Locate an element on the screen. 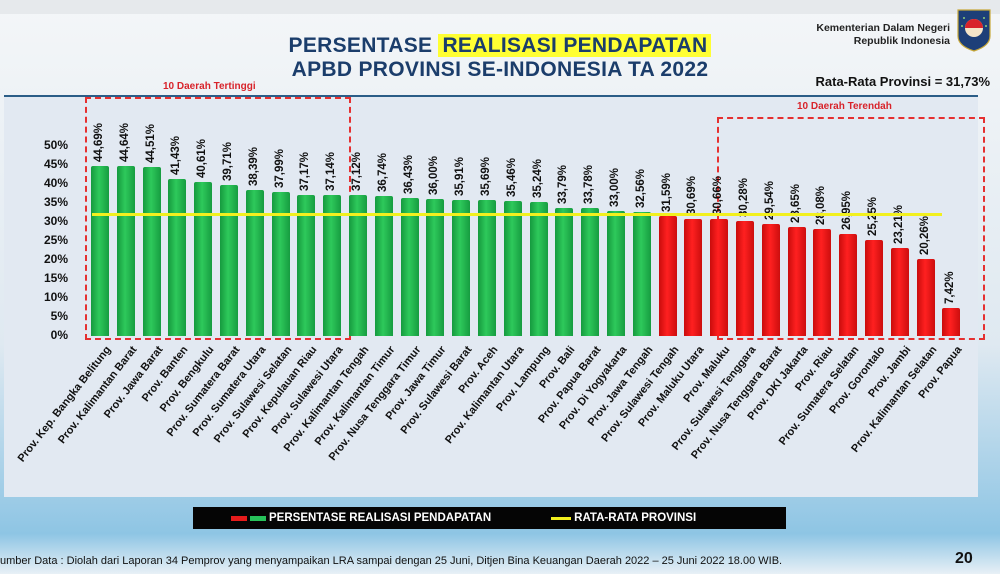 This screenshot has width=1000, height=574. bar-value-label: 25,25% is located at coordinates (873, 217).